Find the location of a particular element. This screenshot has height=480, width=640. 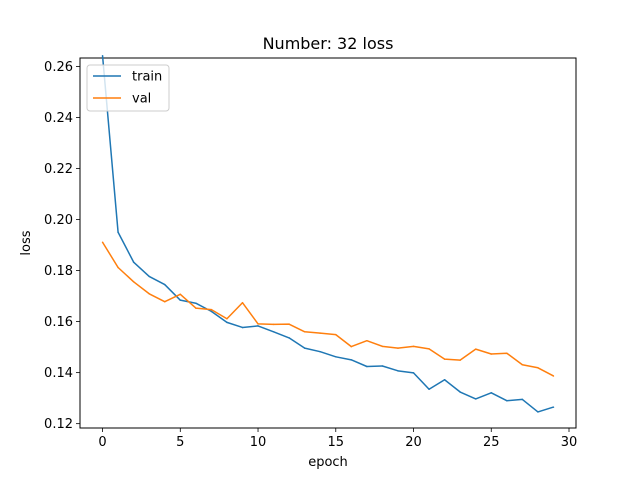

x-axis-label: epoch is located at coordinates (328, 462).